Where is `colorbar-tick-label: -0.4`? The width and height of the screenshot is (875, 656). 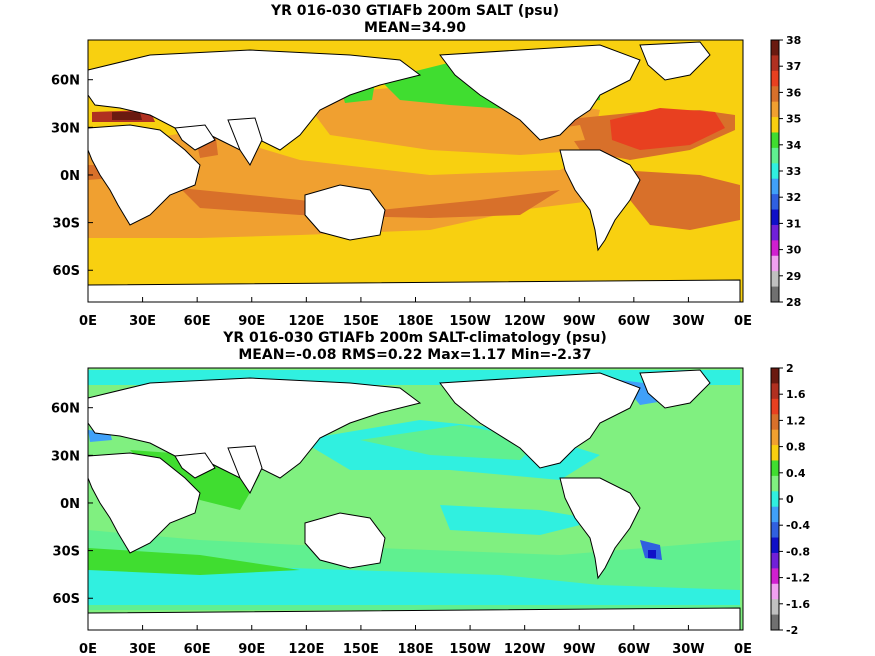 colorbar-tick-label: -0.4 is located at coordinates (798, 525).